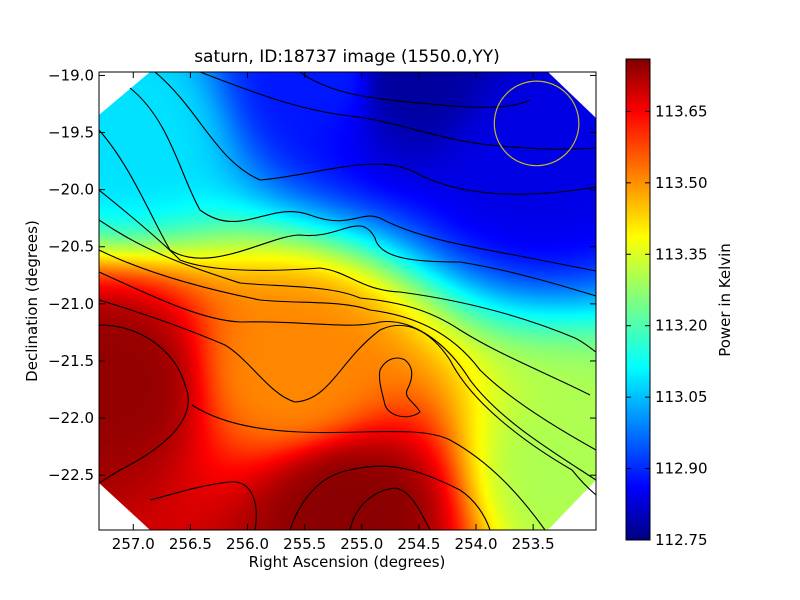 The height and width of the screenshot is (600, 800). What do you see at coordinates (71, 418) in the screenshot?
I see `y-tick-label: −22.0` at bounding box center [71, 418].